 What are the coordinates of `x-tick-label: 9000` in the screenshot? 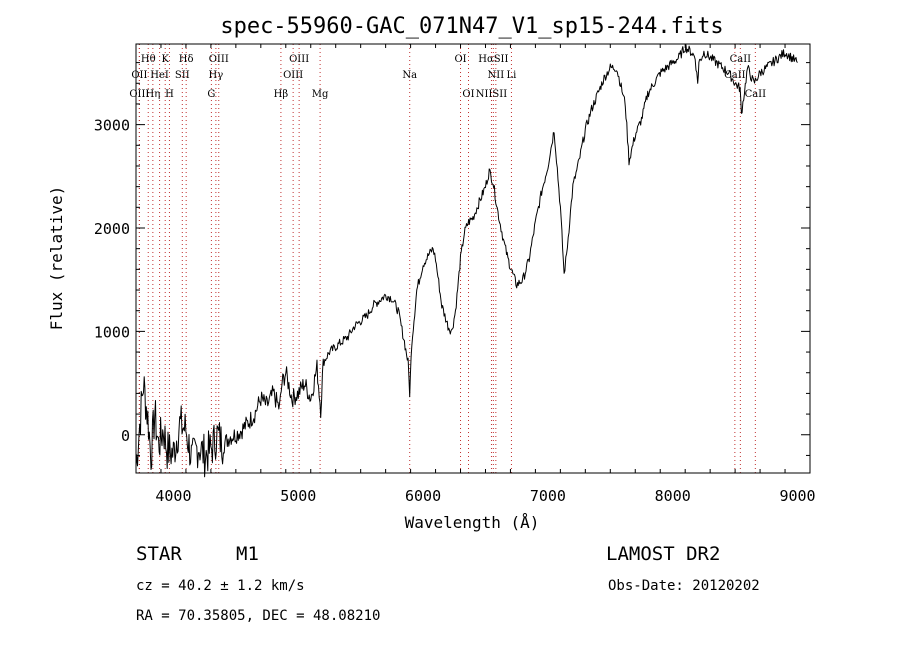 It's located at (797, 496).